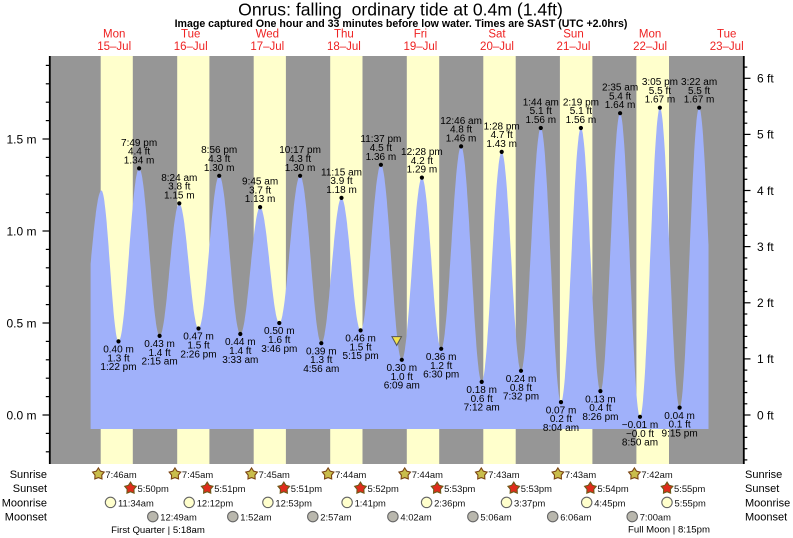 The image size is (793, 538). Describe the element at coordinates (620, 88) in the screenshot. I see `svg-text: 2:35 am` at that location.